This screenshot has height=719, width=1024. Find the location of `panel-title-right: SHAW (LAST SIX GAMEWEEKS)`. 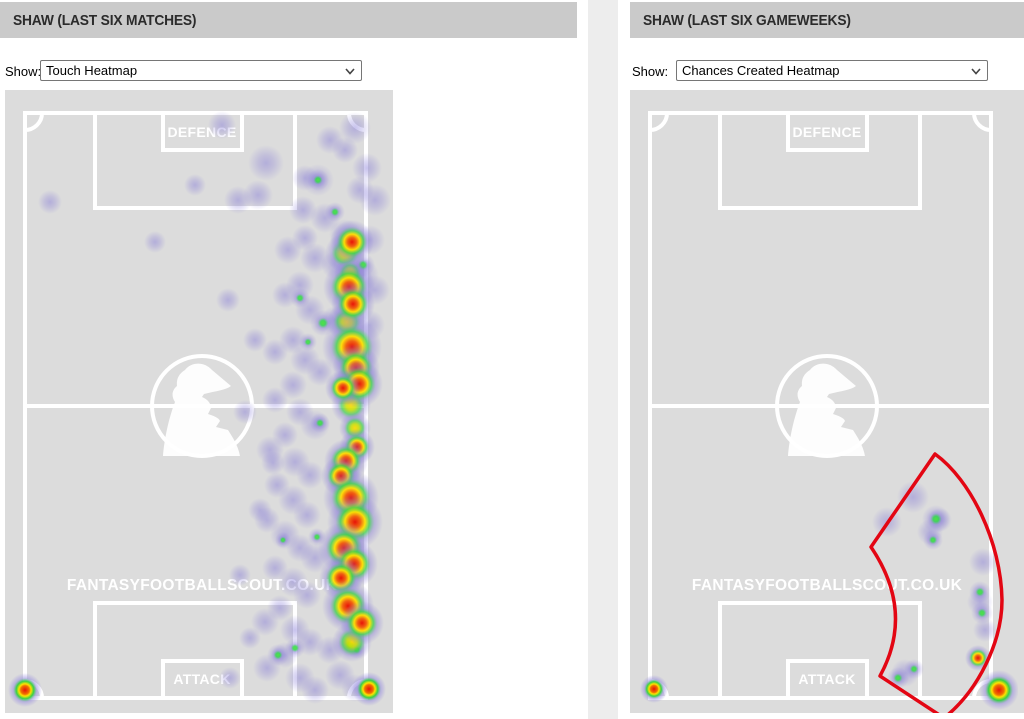

panel-title-right: SHAW (LAST SIX GAMEWEEKS) is located at coordinates (747, 20).